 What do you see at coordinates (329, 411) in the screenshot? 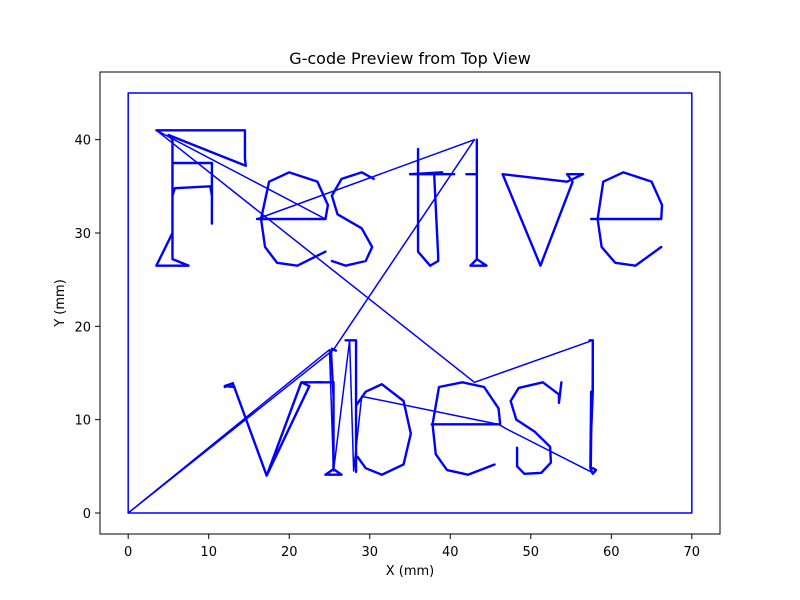
I see `series-line-i2` at bounding box center [329, 411].